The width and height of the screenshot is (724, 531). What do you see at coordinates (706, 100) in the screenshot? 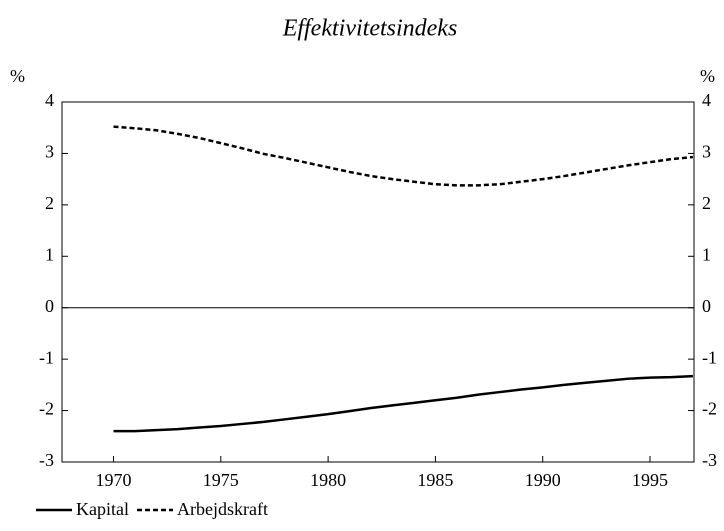
I see `y2-tick-label: 4` at bounding box center [706, 100].